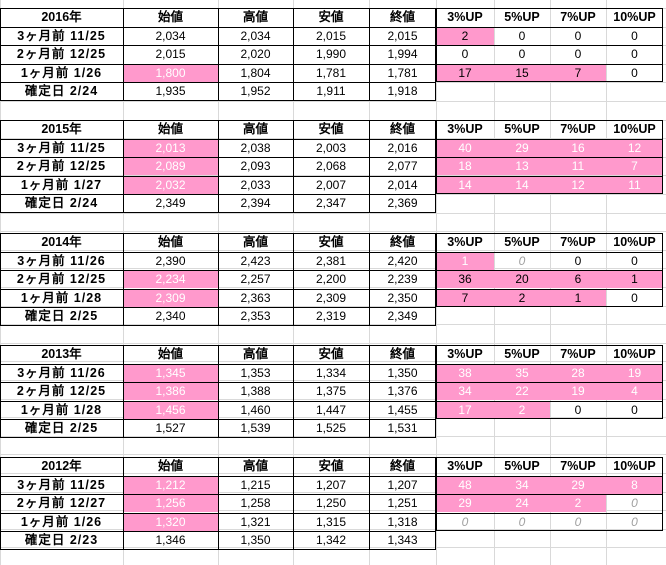  I want to click on open-price: 1,456, so click(170, 410).